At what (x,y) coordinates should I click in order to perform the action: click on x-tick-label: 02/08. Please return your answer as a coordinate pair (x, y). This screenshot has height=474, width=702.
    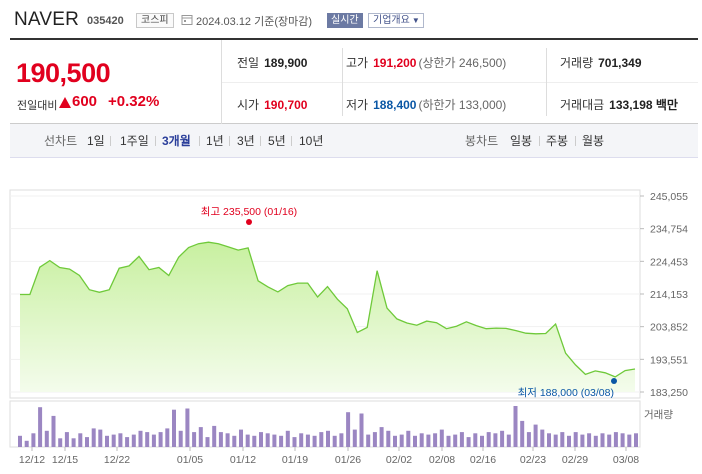
    Looking at the image, I should click on (442, 460).